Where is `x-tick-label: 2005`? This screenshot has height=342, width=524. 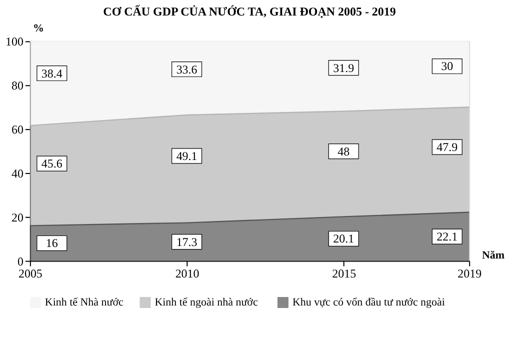 x-tick-label: 2005 is located at coordinates (30, 273).